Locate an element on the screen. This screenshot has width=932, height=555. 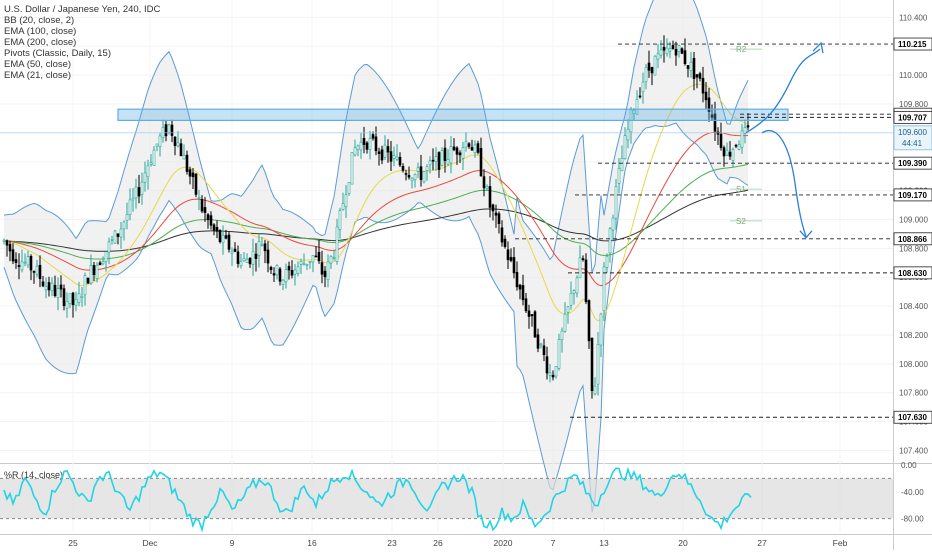
osc-tick-label: 0.00 is located at coordinates (909, 465).